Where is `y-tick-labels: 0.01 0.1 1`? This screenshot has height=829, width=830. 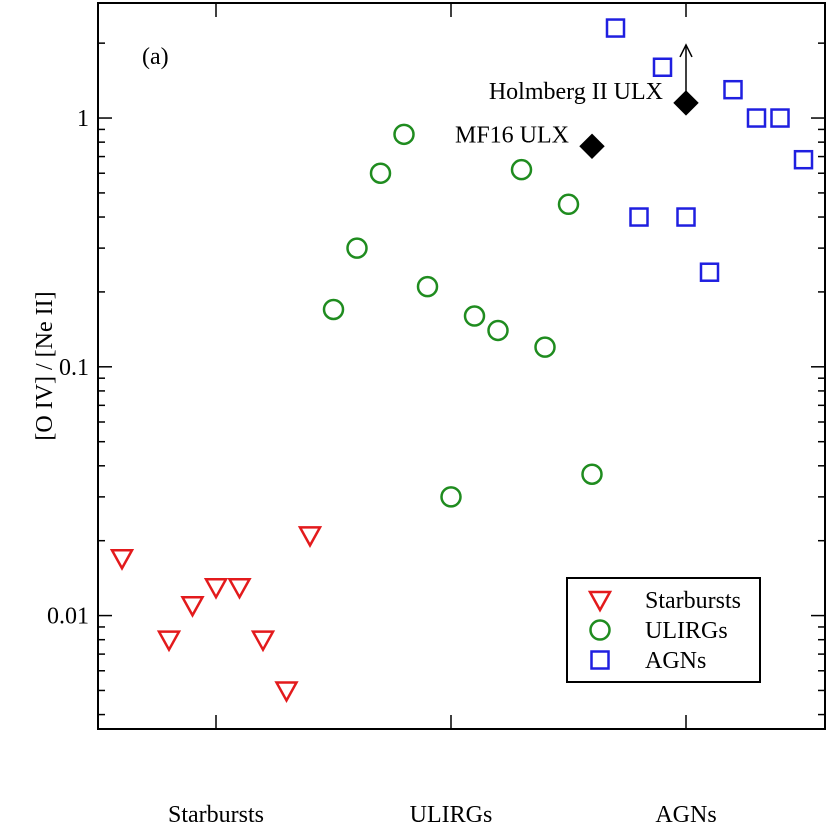
y-tick-labels: 0.01 0.1 1 is located at coordinates (68, 368).